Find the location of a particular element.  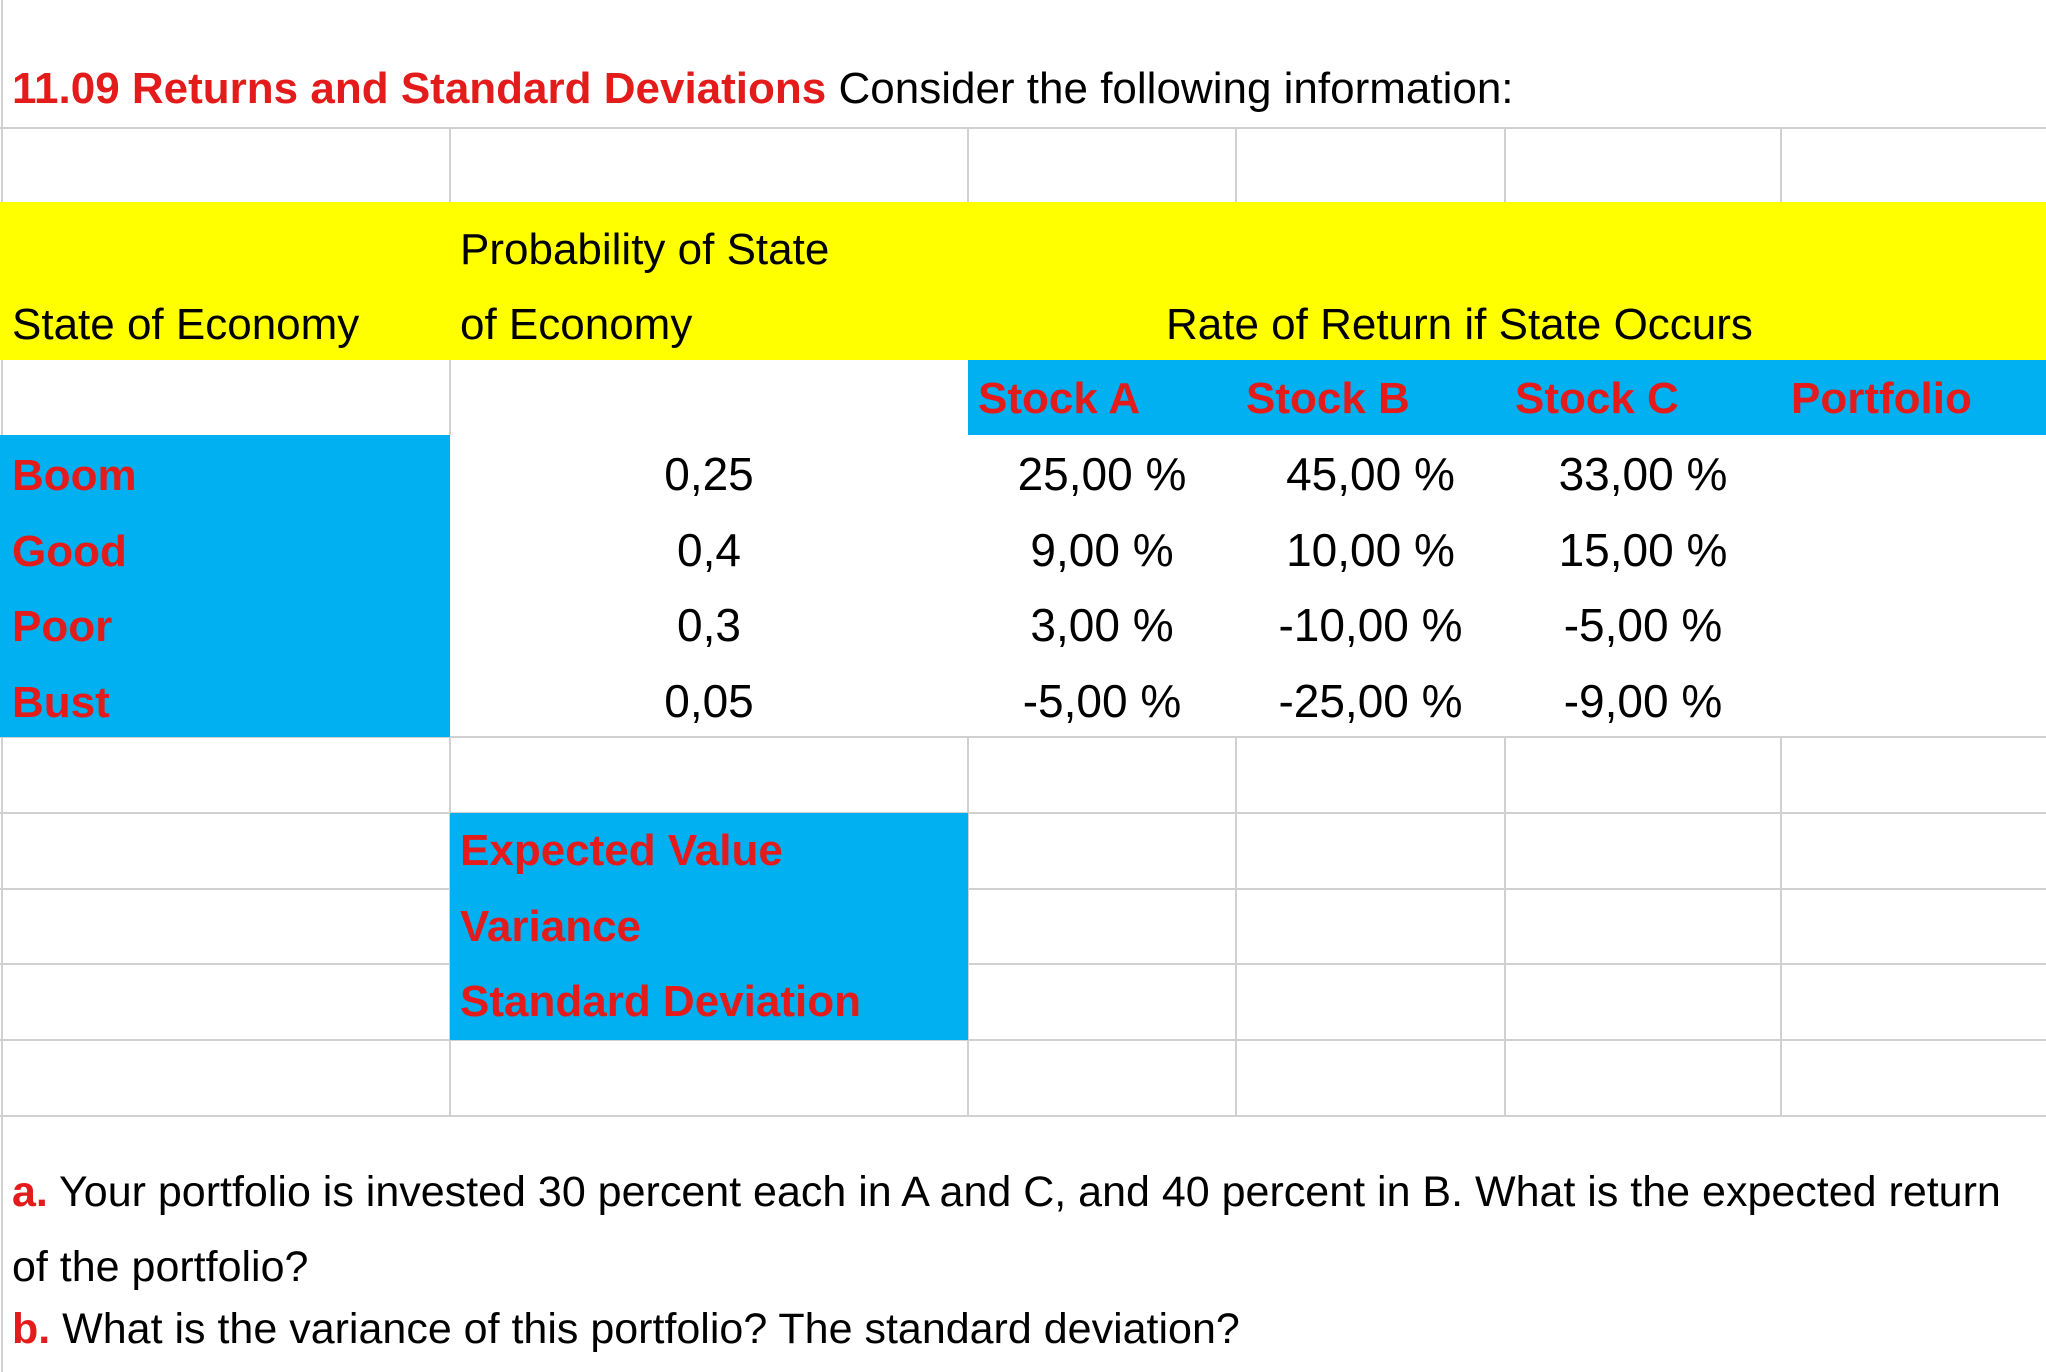

return-value: -9,00 % is located at coordinates (1643, 700).